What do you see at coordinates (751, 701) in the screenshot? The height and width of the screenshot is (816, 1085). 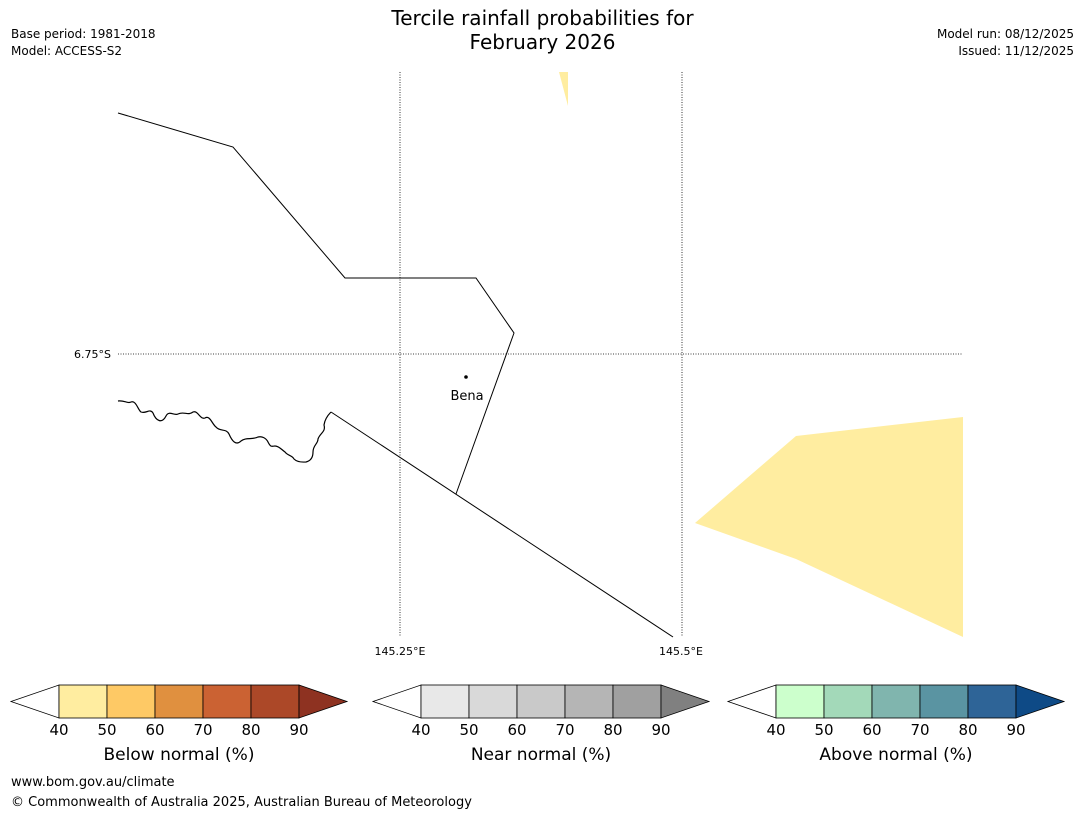 I see `above-arrow-low` at bounding box center [751, 701].